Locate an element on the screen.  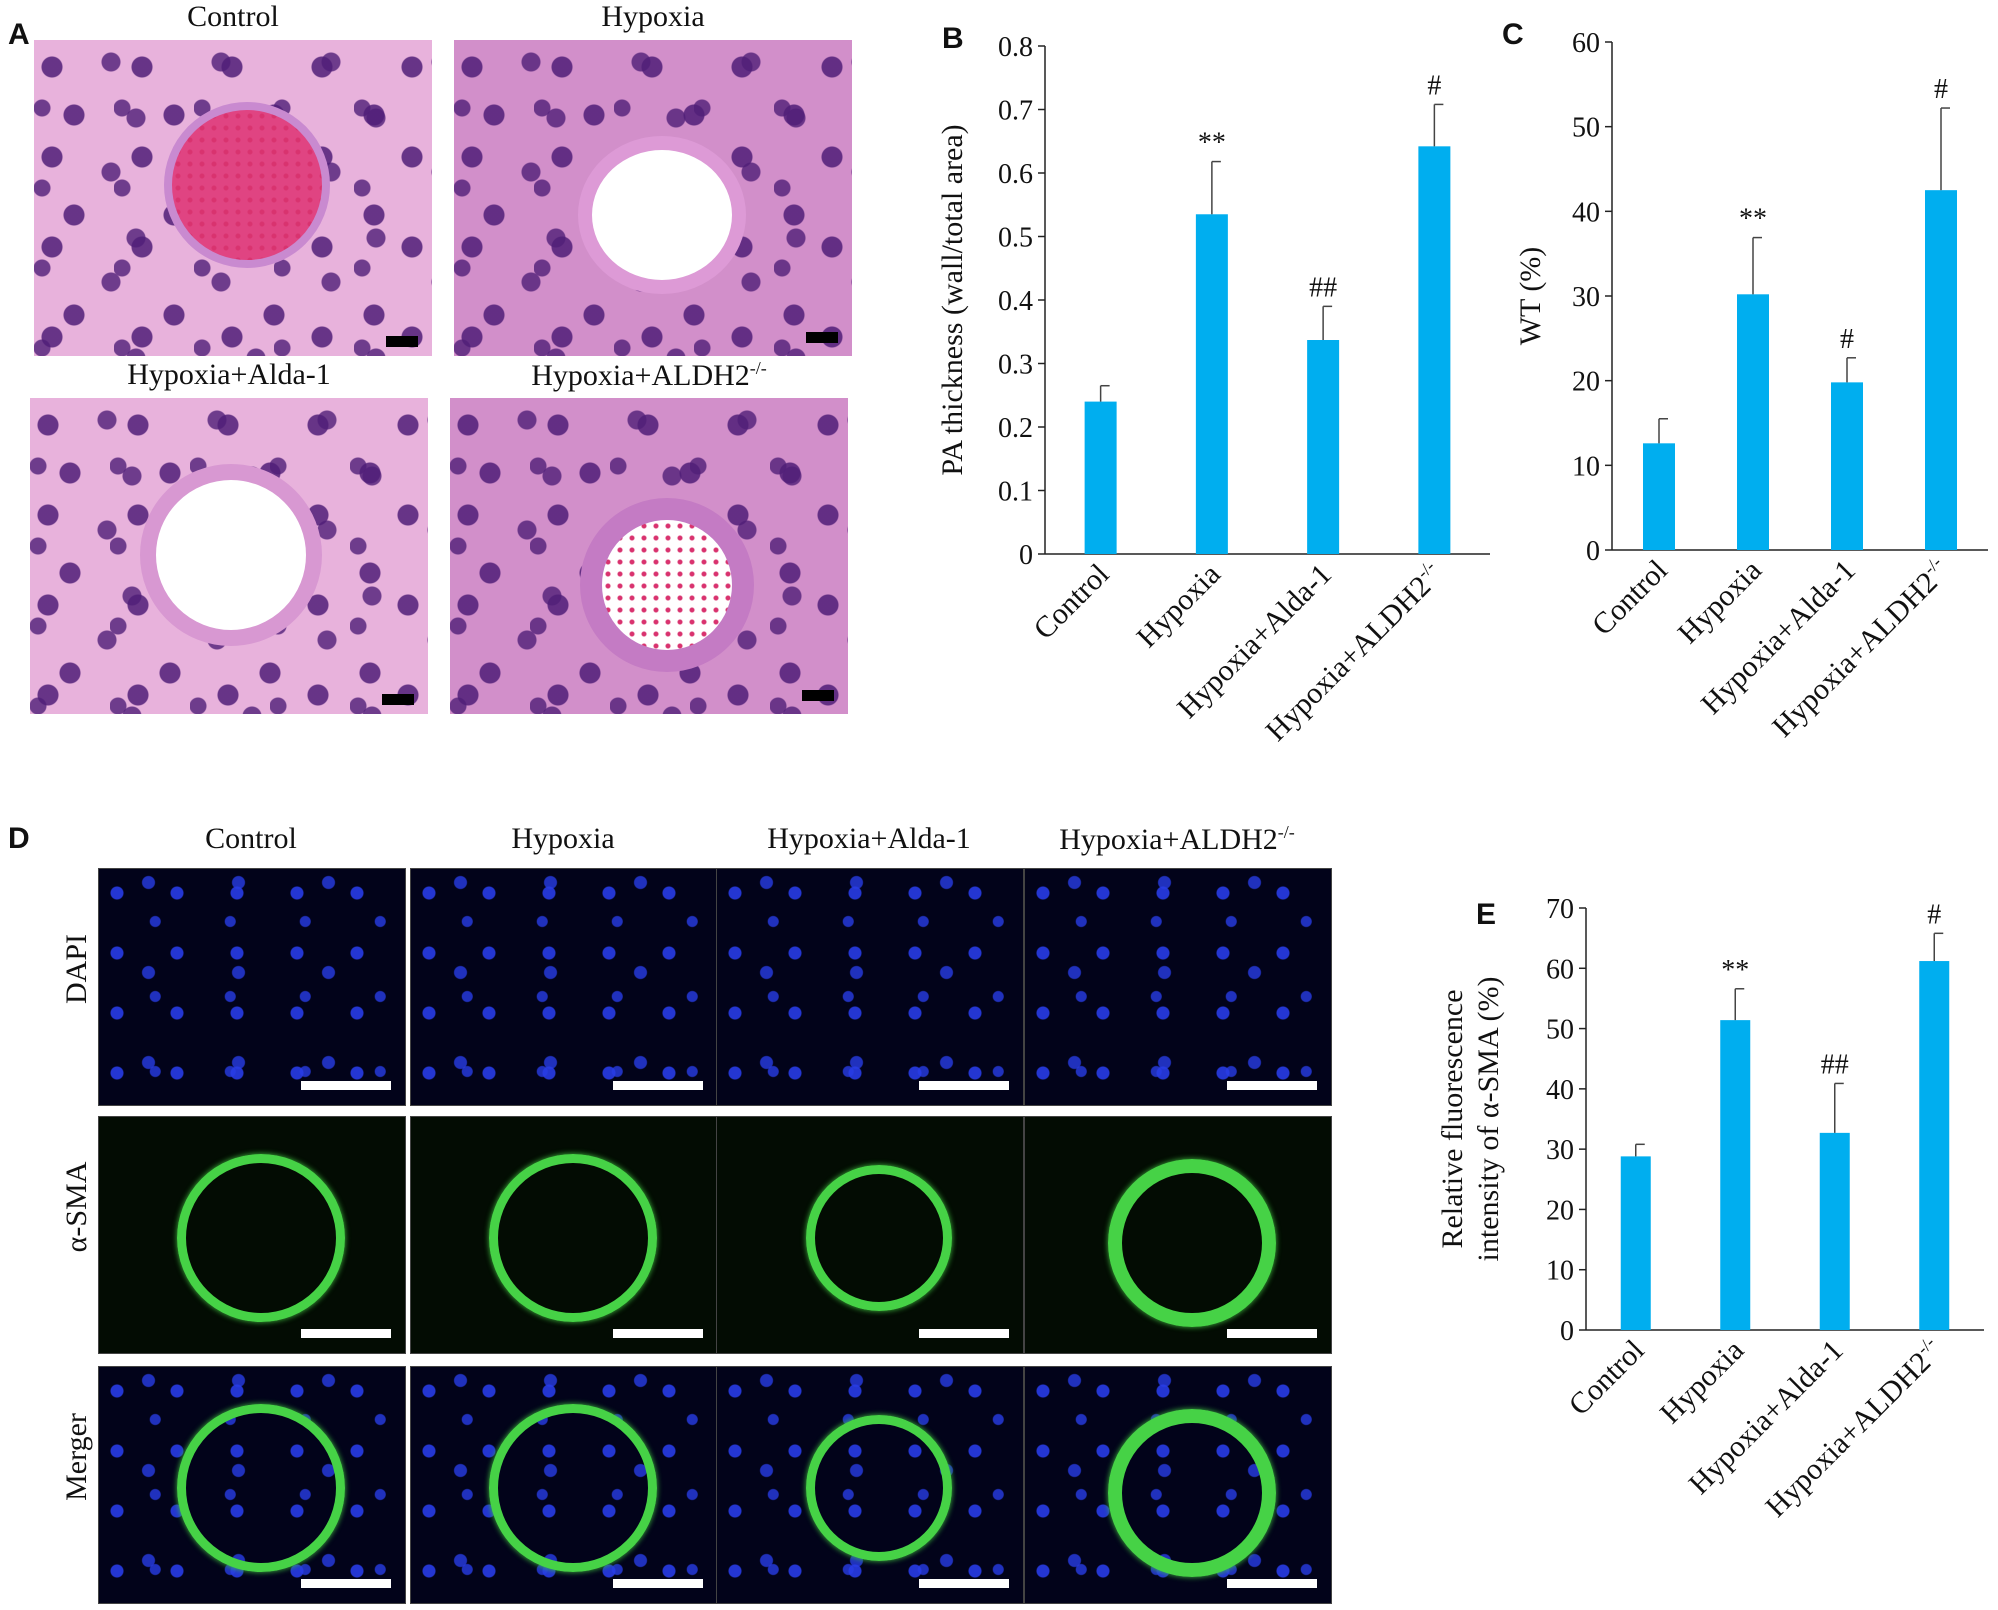
y-tick-label: 0.7 is located at coordinates (1015, 111).